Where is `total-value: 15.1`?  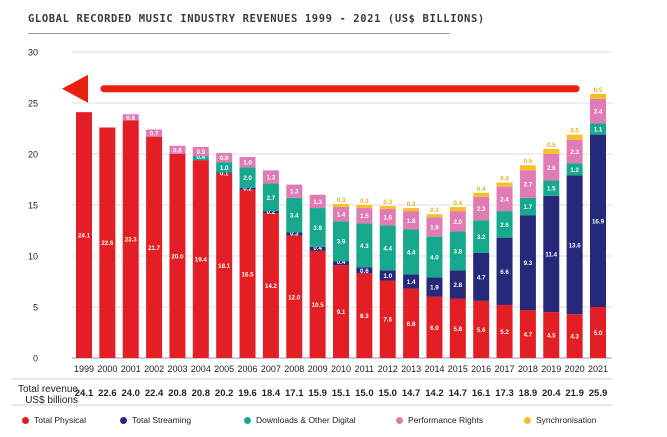
total-value: 15.1 is located at coordinates (341, 393).